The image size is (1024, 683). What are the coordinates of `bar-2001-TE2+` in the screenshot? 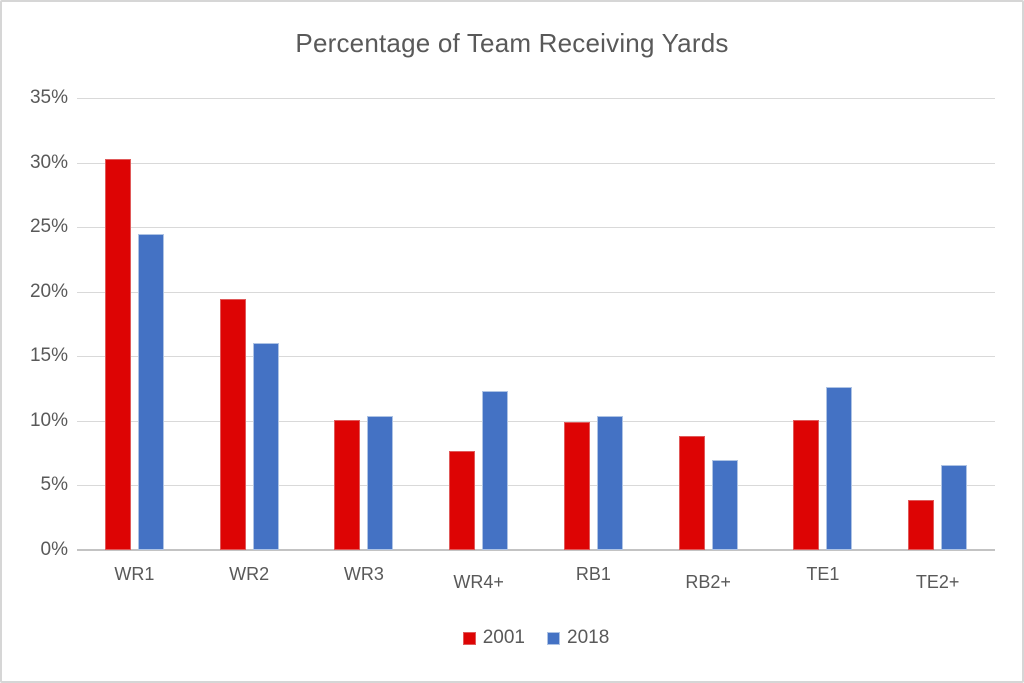 It's located at (921, 524).